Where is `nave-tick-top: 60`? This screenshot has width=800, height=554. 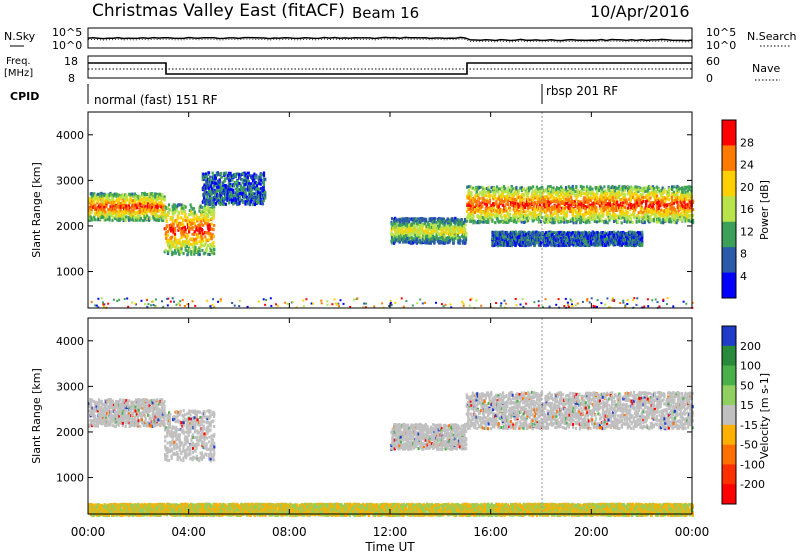
nave-tick-top: 60 is located at coordinates (713, 61).